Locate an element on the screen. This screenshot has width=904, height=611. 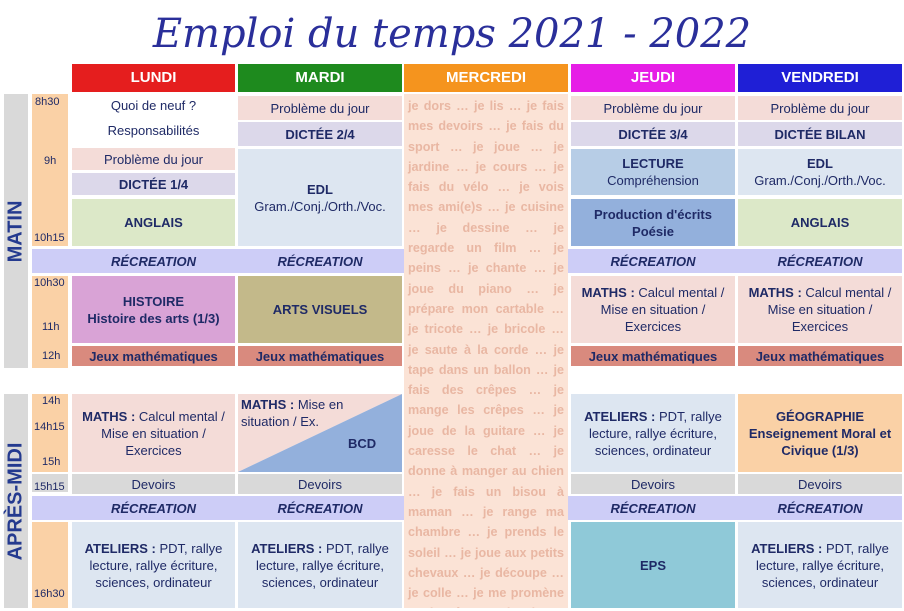
jeudi-eps: EPS is located at coordinates (653, 565).